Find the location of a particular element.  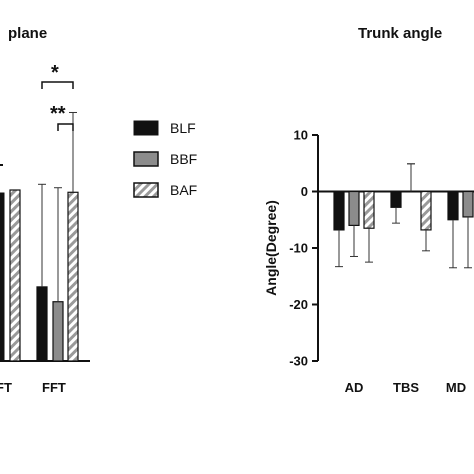

legend-label-bbf: BBF is located at coordinates (183, 159).